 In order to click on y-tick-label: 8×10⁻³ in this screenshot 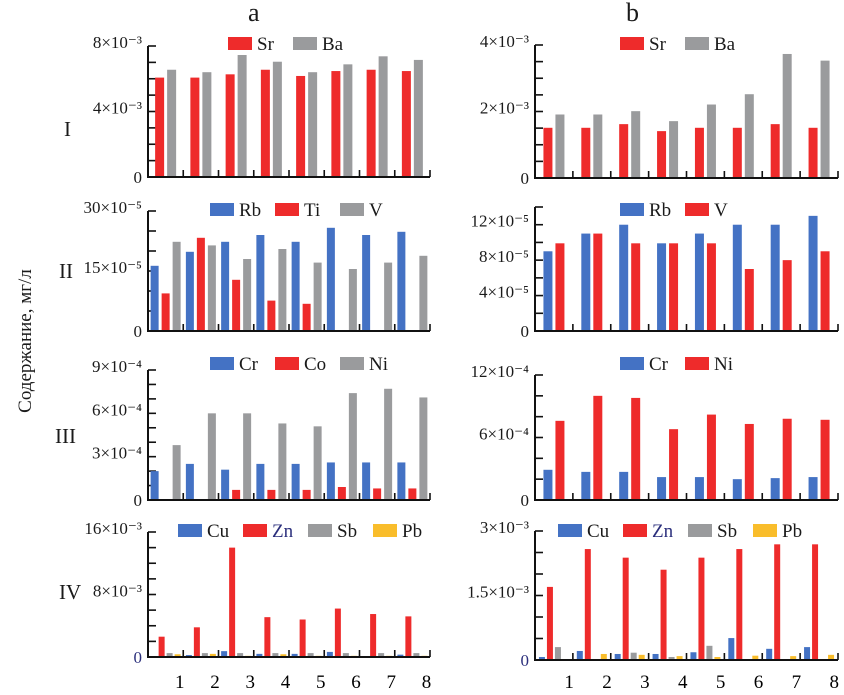, I will do `click(117, 42)`.